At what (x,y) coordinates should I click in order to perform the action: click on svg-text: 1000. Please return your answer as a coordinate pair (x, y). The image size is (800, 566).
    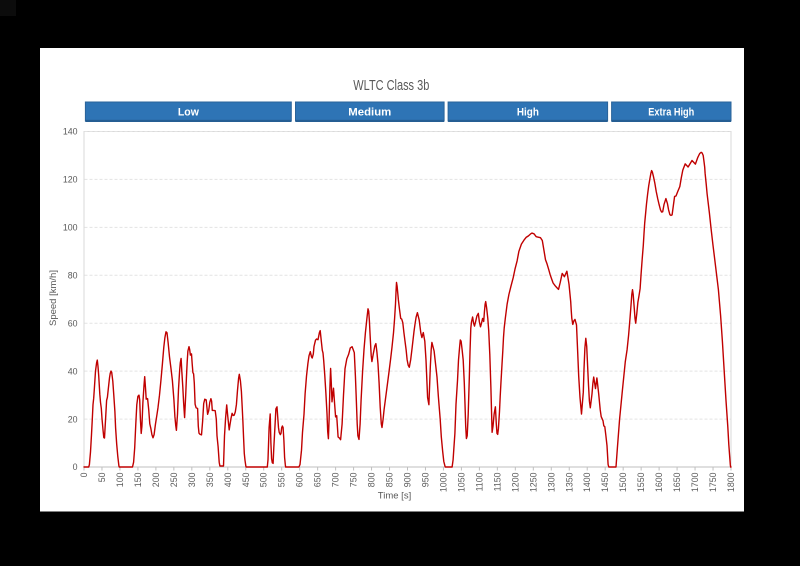
    Looking at the image, I should click on (443, 482).